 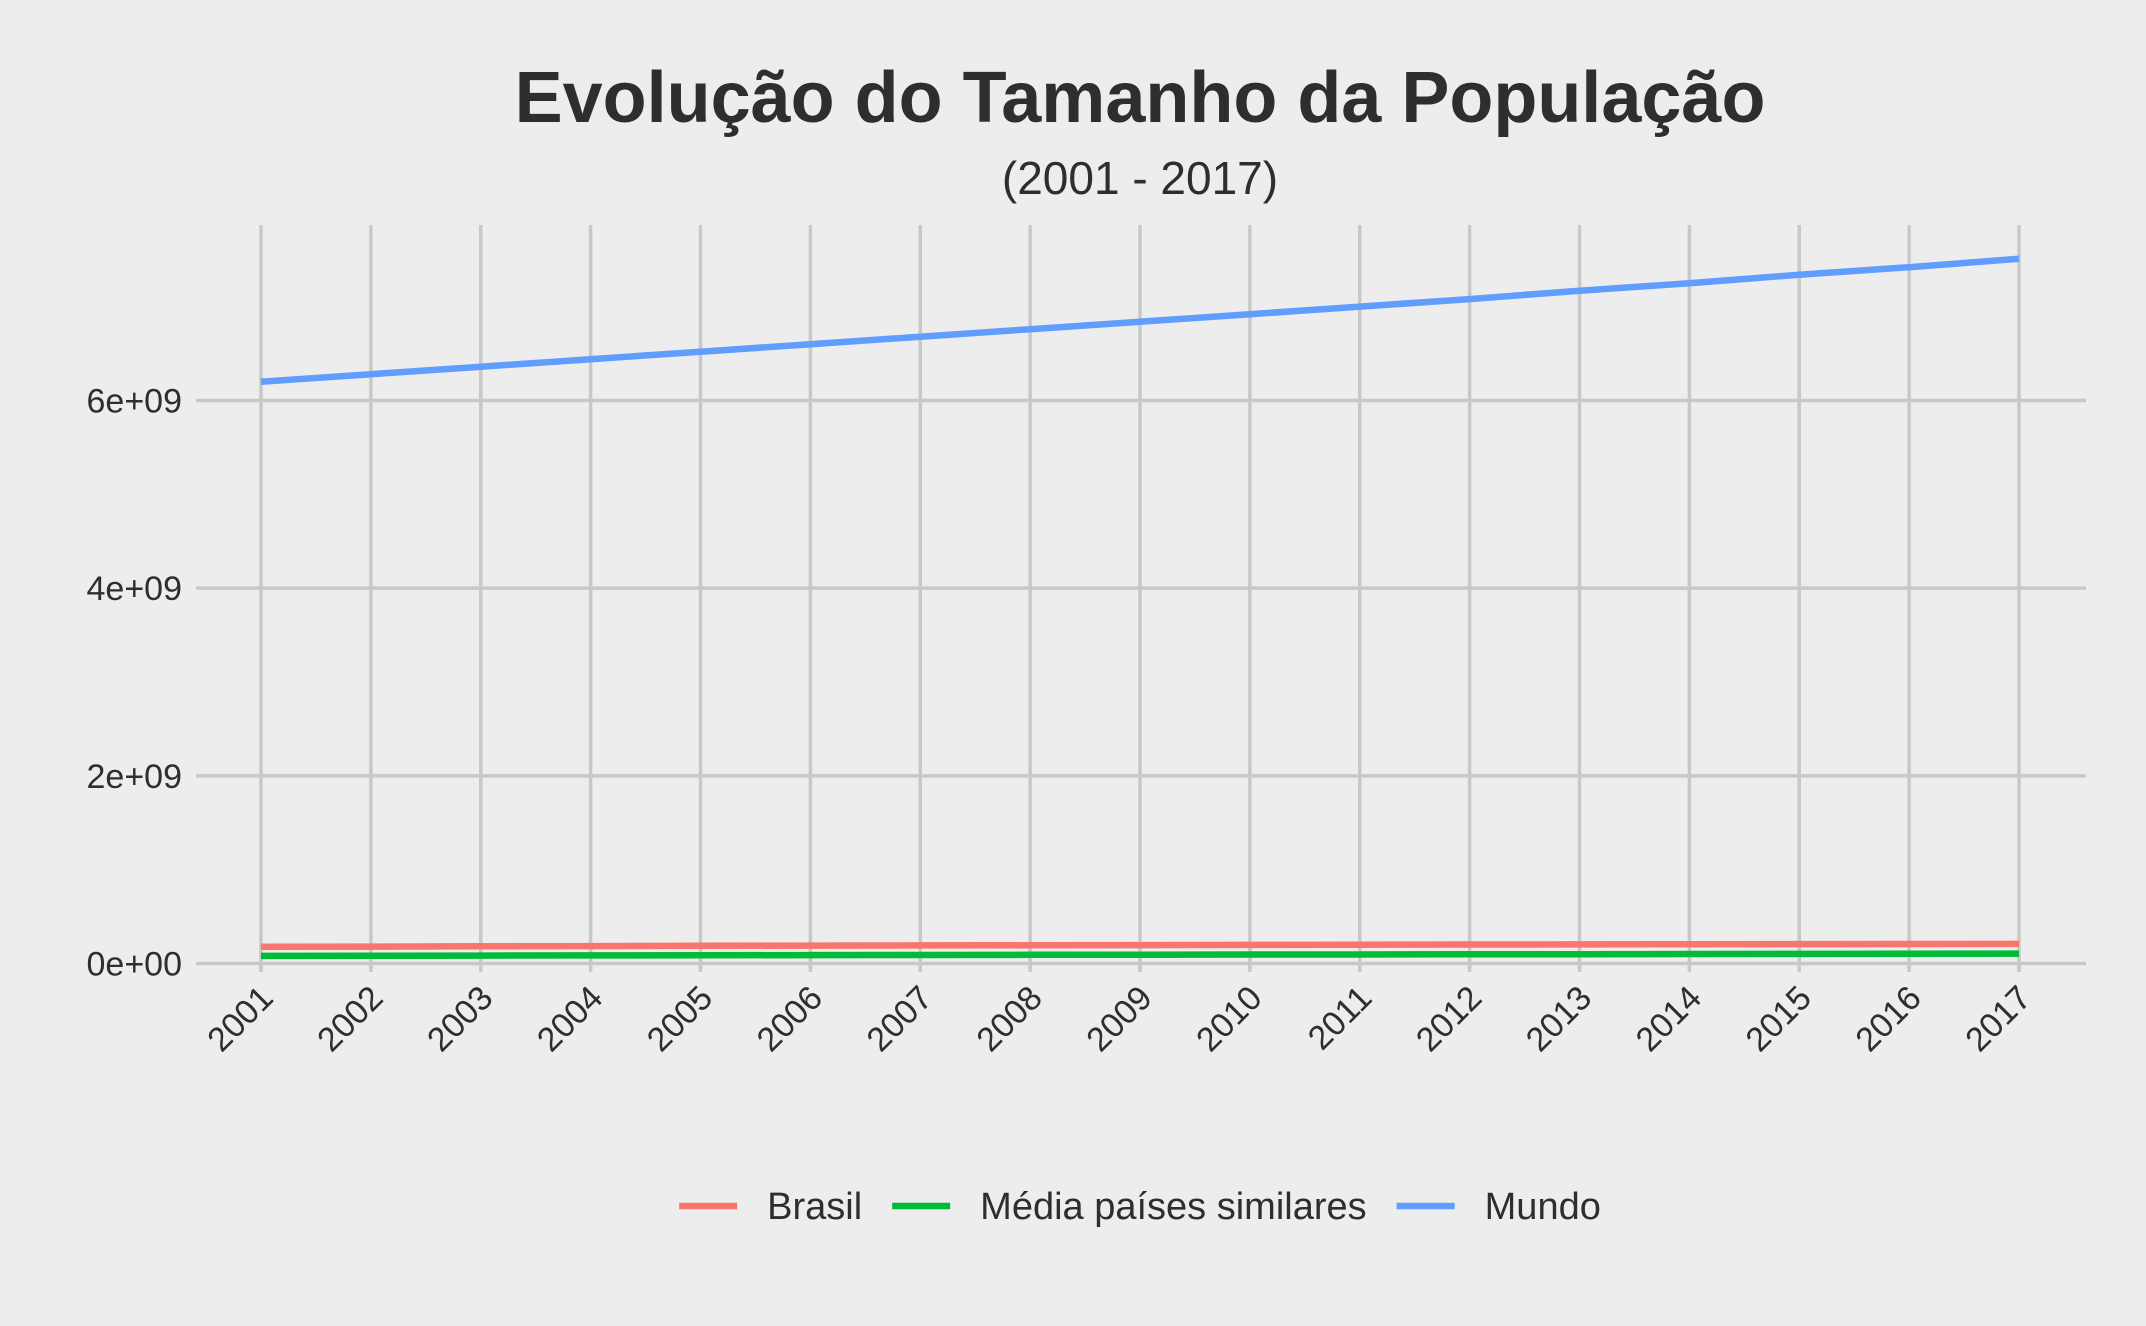 I want to click on legend-label: Mundo, so click(x=1543, y=1207).